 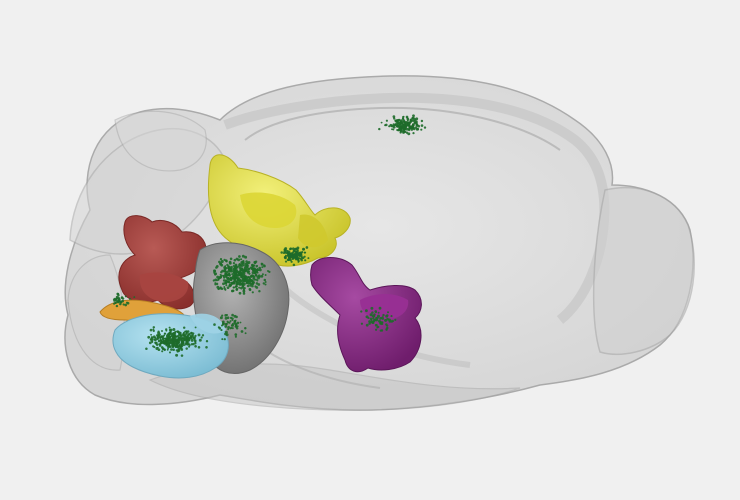 What do you see at coordinates (279, 210) in the screenshot?
I see `yellow-region` at bounding box center [279, 210].